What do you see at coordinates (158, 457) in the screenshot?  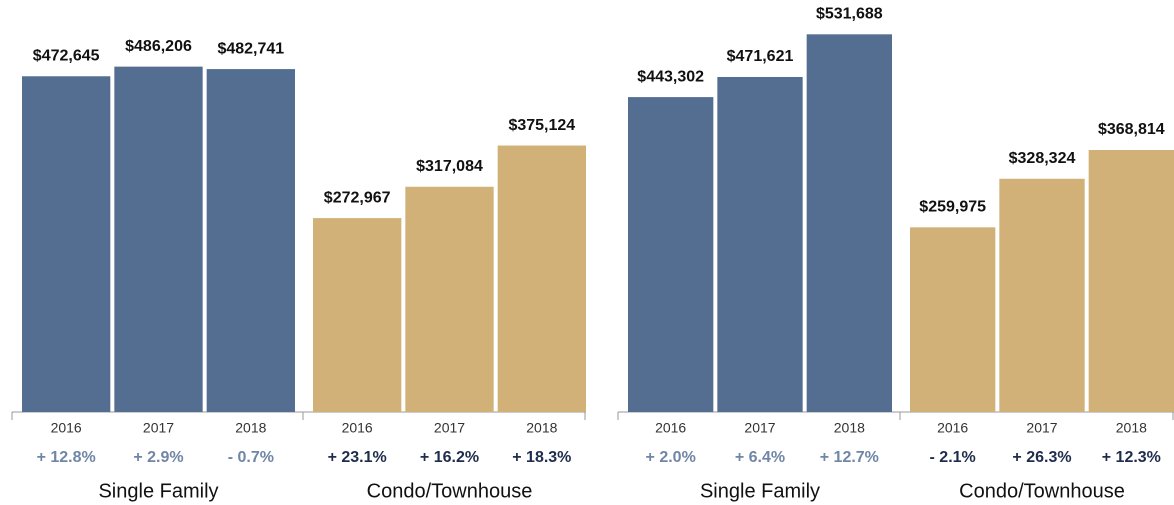 I see `change-label: + 2.9%` at bounding box center [158, 457].